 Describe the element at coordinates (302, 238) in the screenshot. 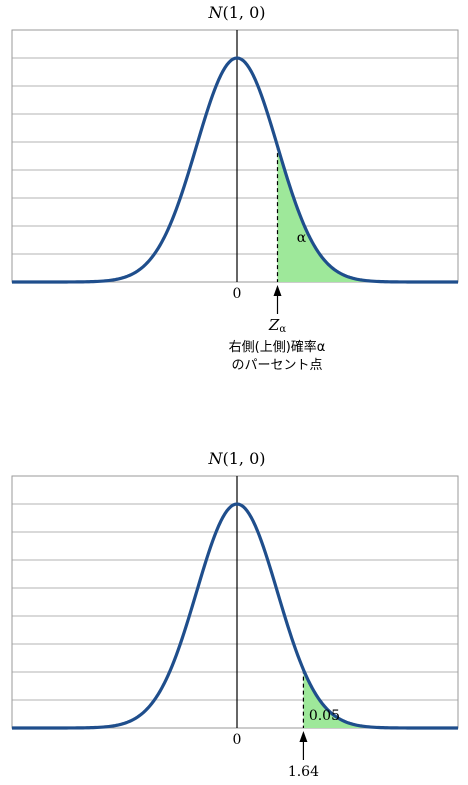

I see `area-label: α` at that location.